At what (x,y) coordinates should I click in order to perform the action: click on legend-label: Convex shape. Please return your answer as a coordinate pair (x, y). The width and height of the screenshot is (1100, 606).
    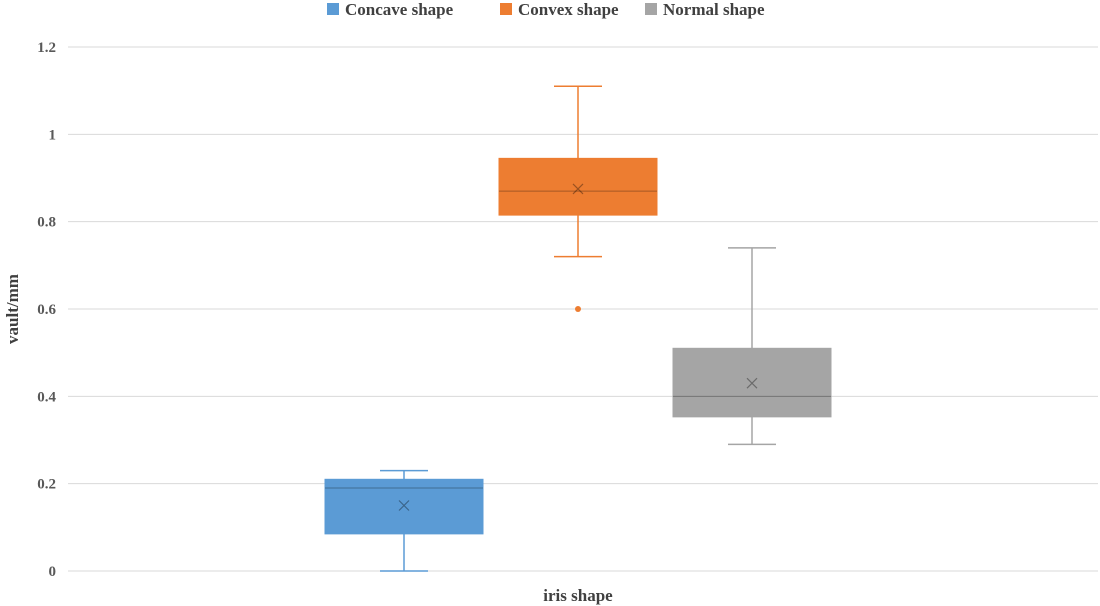
    Looking at the image, I should click on (568, 9).